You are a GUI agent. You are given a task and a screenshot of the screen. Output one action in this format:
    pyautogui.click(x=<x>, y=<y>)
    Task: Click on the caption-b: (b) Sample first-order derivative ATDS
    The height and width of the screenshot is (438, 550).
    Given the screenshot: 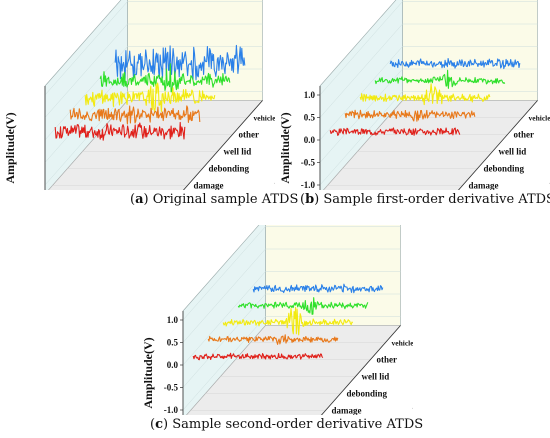 What is the action you would take?
    pyautogui.click(x=425, y=199)
    